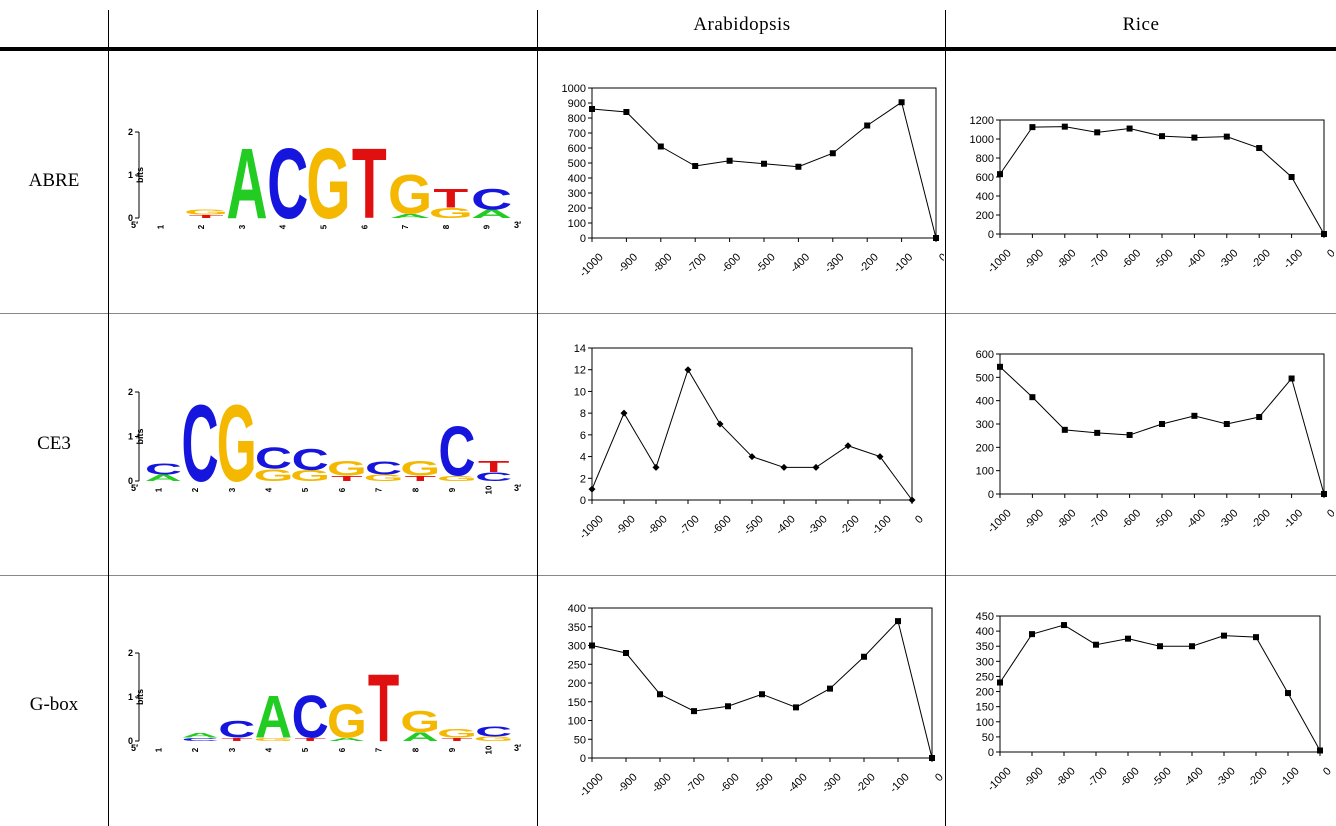 The width and height of the screenshot is (1336, 826). I want to click on y-tick-label: 2, so click(583, 479).